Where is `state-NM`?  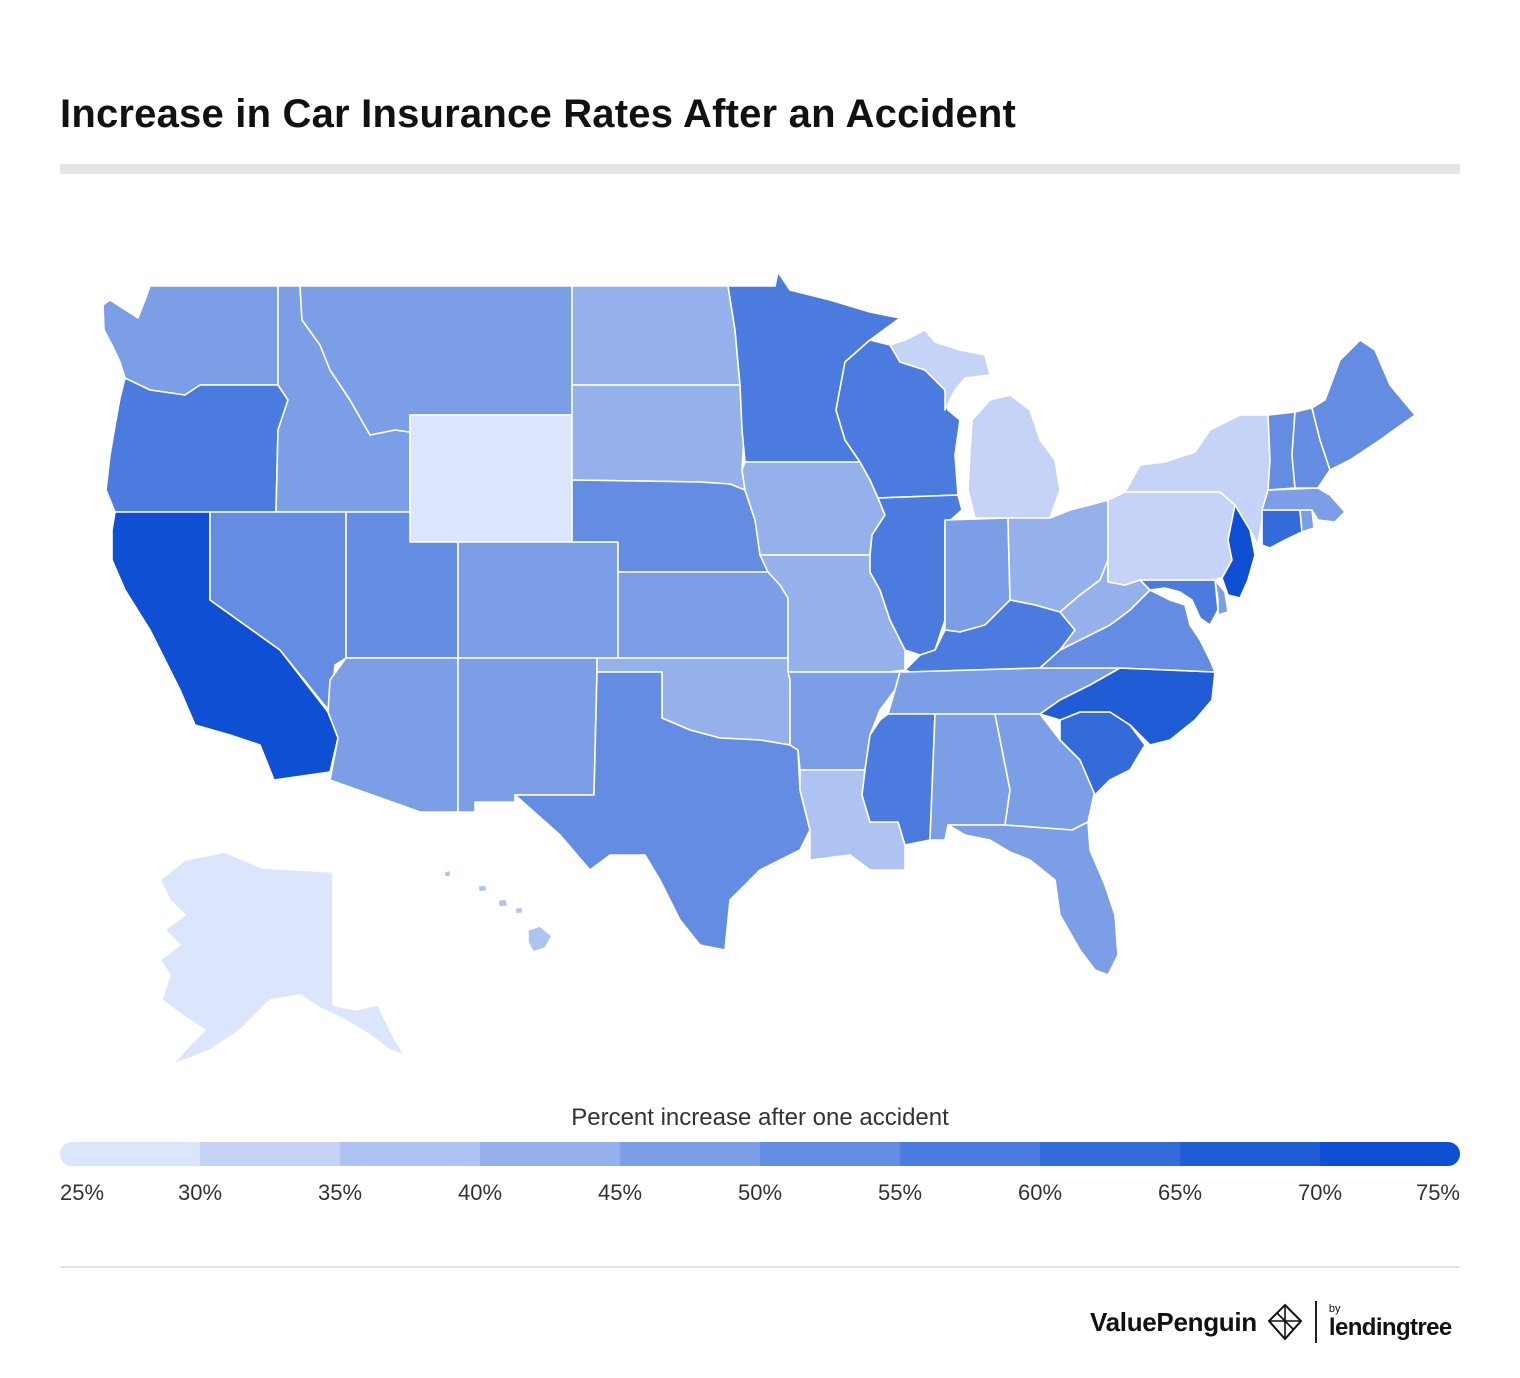
state-NM is located at coordinates (527, 735).